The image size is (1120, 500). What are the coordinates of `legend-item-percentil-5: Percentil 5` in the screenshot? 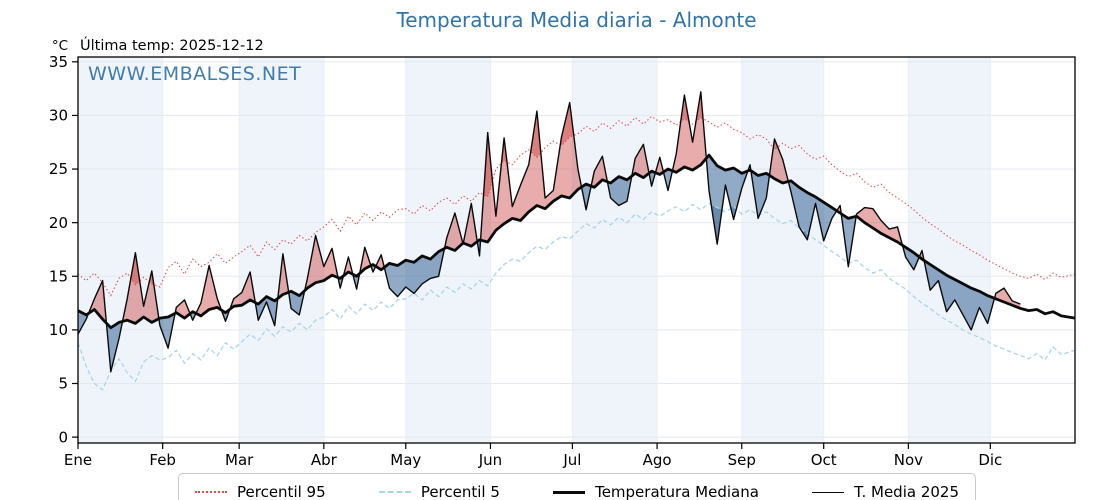 It's located at (439, 490).